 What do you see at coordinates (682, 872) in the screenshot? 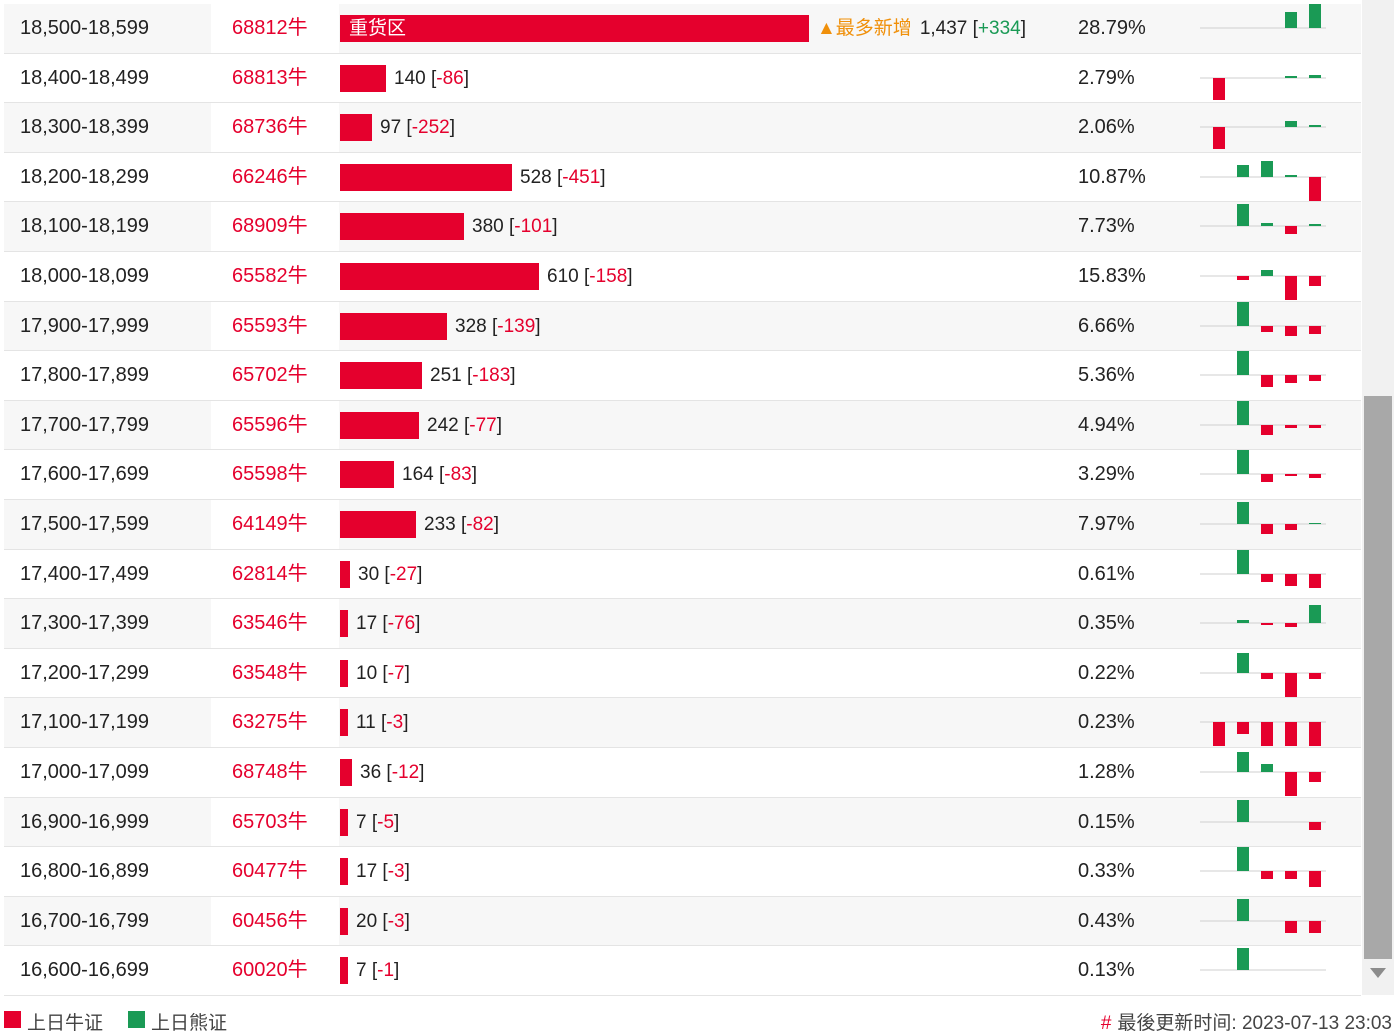
I see `table-row: 16,800-16,899 60477牛 17 [-3] 0.33%` at bounding box center [682, 872].